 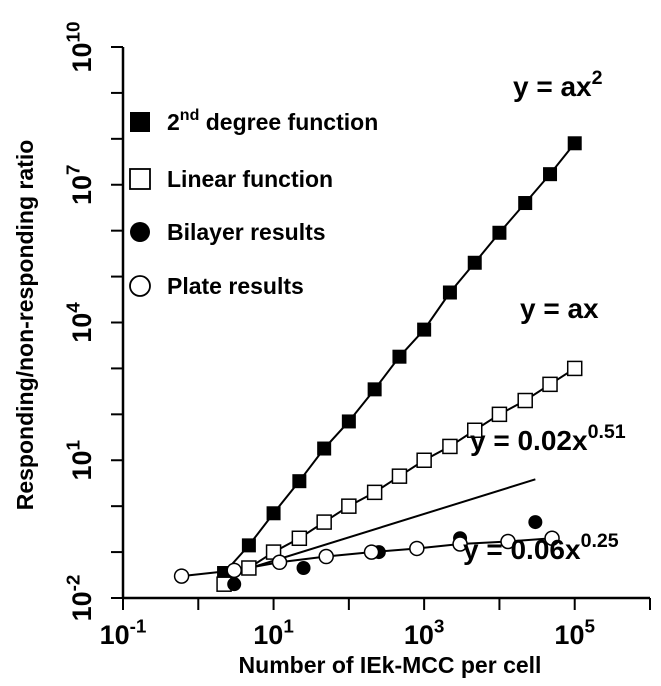 I want to click on y-tick-label: 1010, so click(x=80, y=46).